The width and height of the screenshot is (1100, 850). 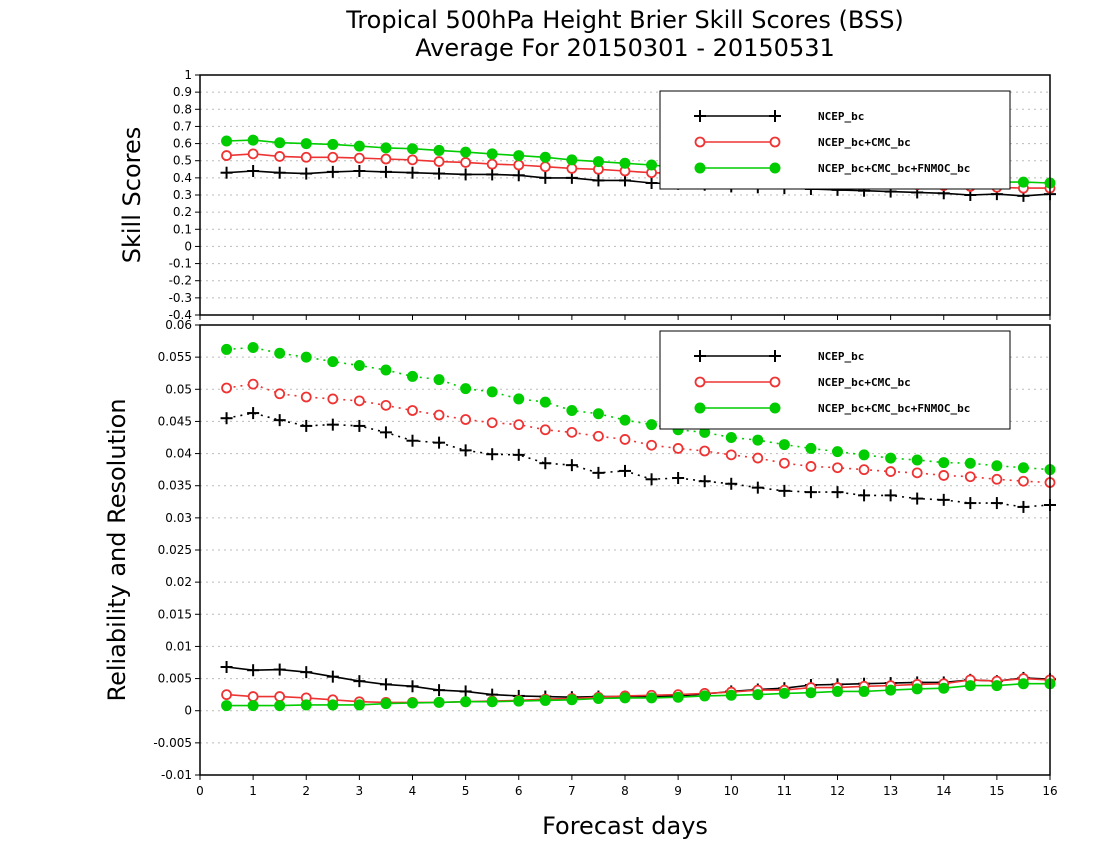 What do you see at coordinates (841, 356) in the screenshot?
I see `legend-label: NCEP_bc` at bounding box center [841, 356].